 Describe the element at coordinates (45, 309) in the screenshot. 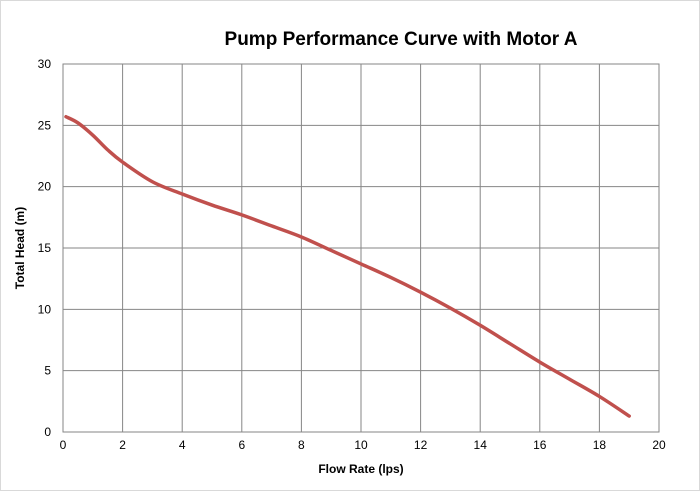

I see `y-tick-label: 10` at that location.